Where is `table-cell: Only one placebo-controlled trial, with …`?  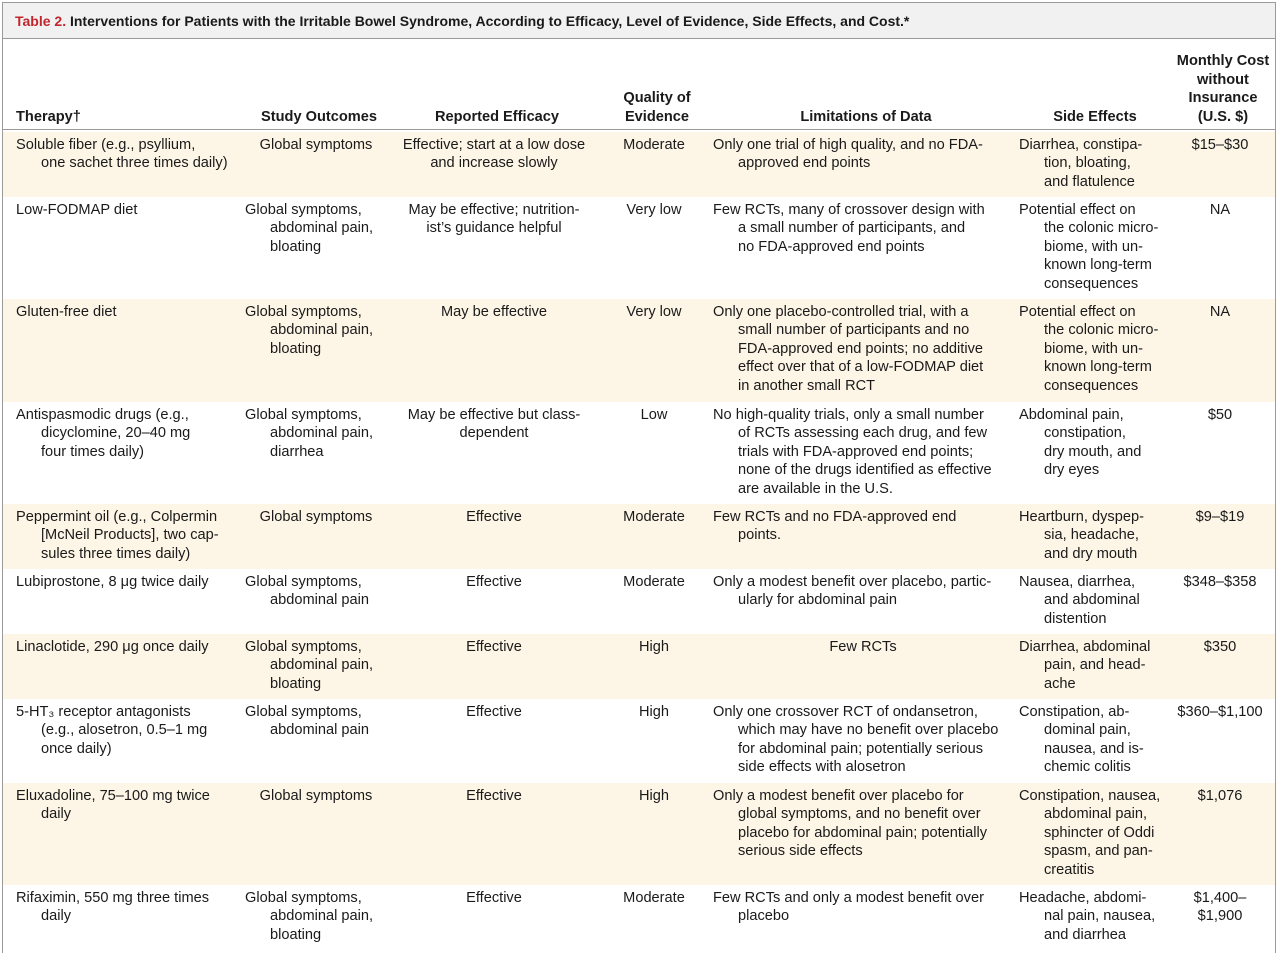 table-cell: Only one placebo-controlled trial, with … is located at coordinates (848, 349).